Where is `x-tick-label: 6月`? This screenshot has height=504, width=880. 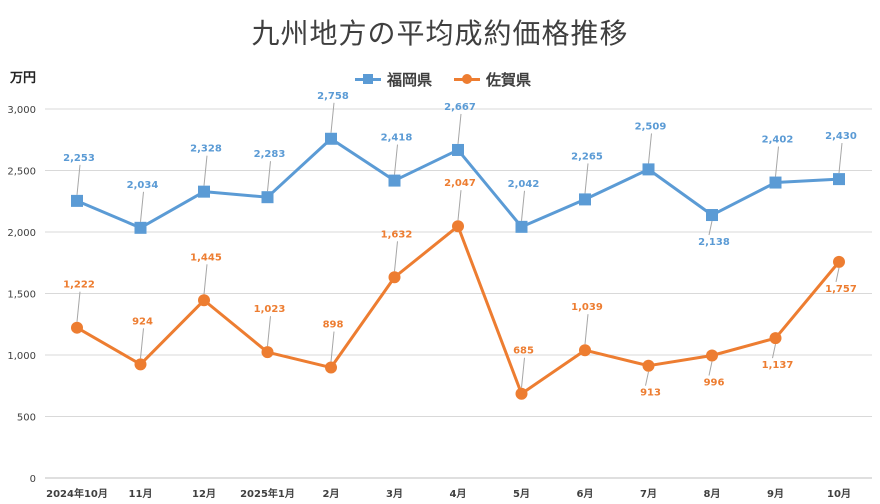 x-tick-label: 6月 is located at coordinates (585, 494).